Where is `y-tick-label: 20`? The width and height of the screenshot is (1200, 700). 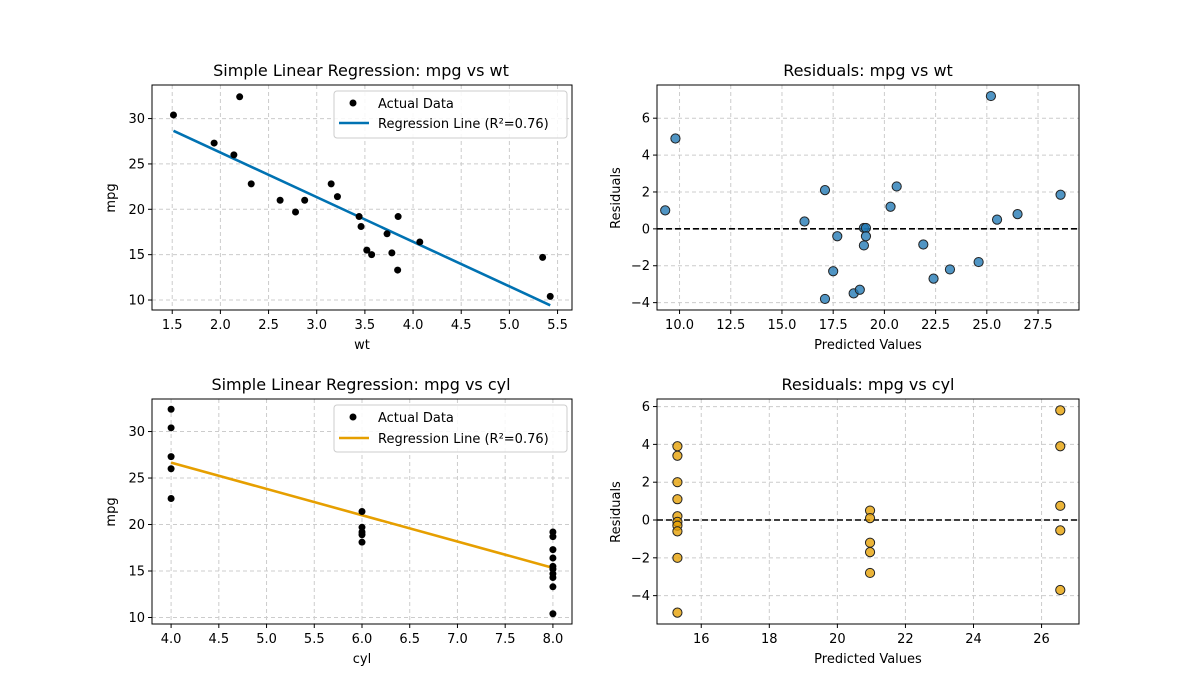
y-tick-label: 20 is located at coordinates (136, 525).